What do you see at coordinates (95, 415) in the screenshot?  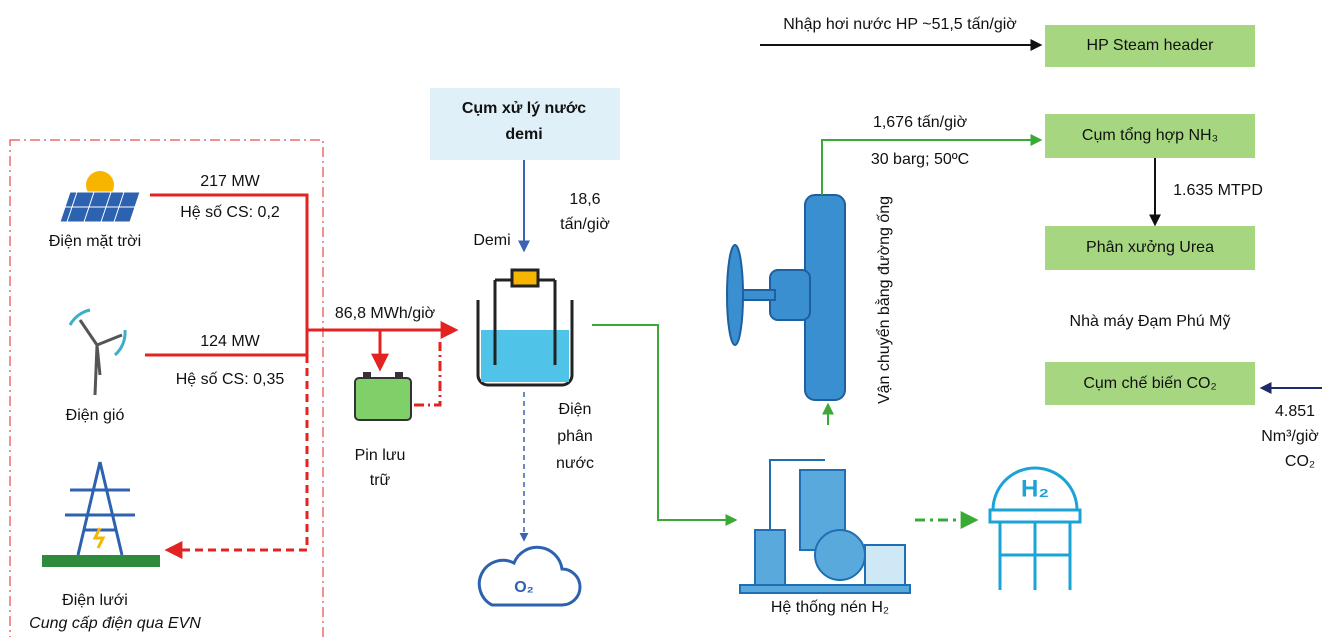 I see `label: Điện gió` at bounding box center [95, 415].